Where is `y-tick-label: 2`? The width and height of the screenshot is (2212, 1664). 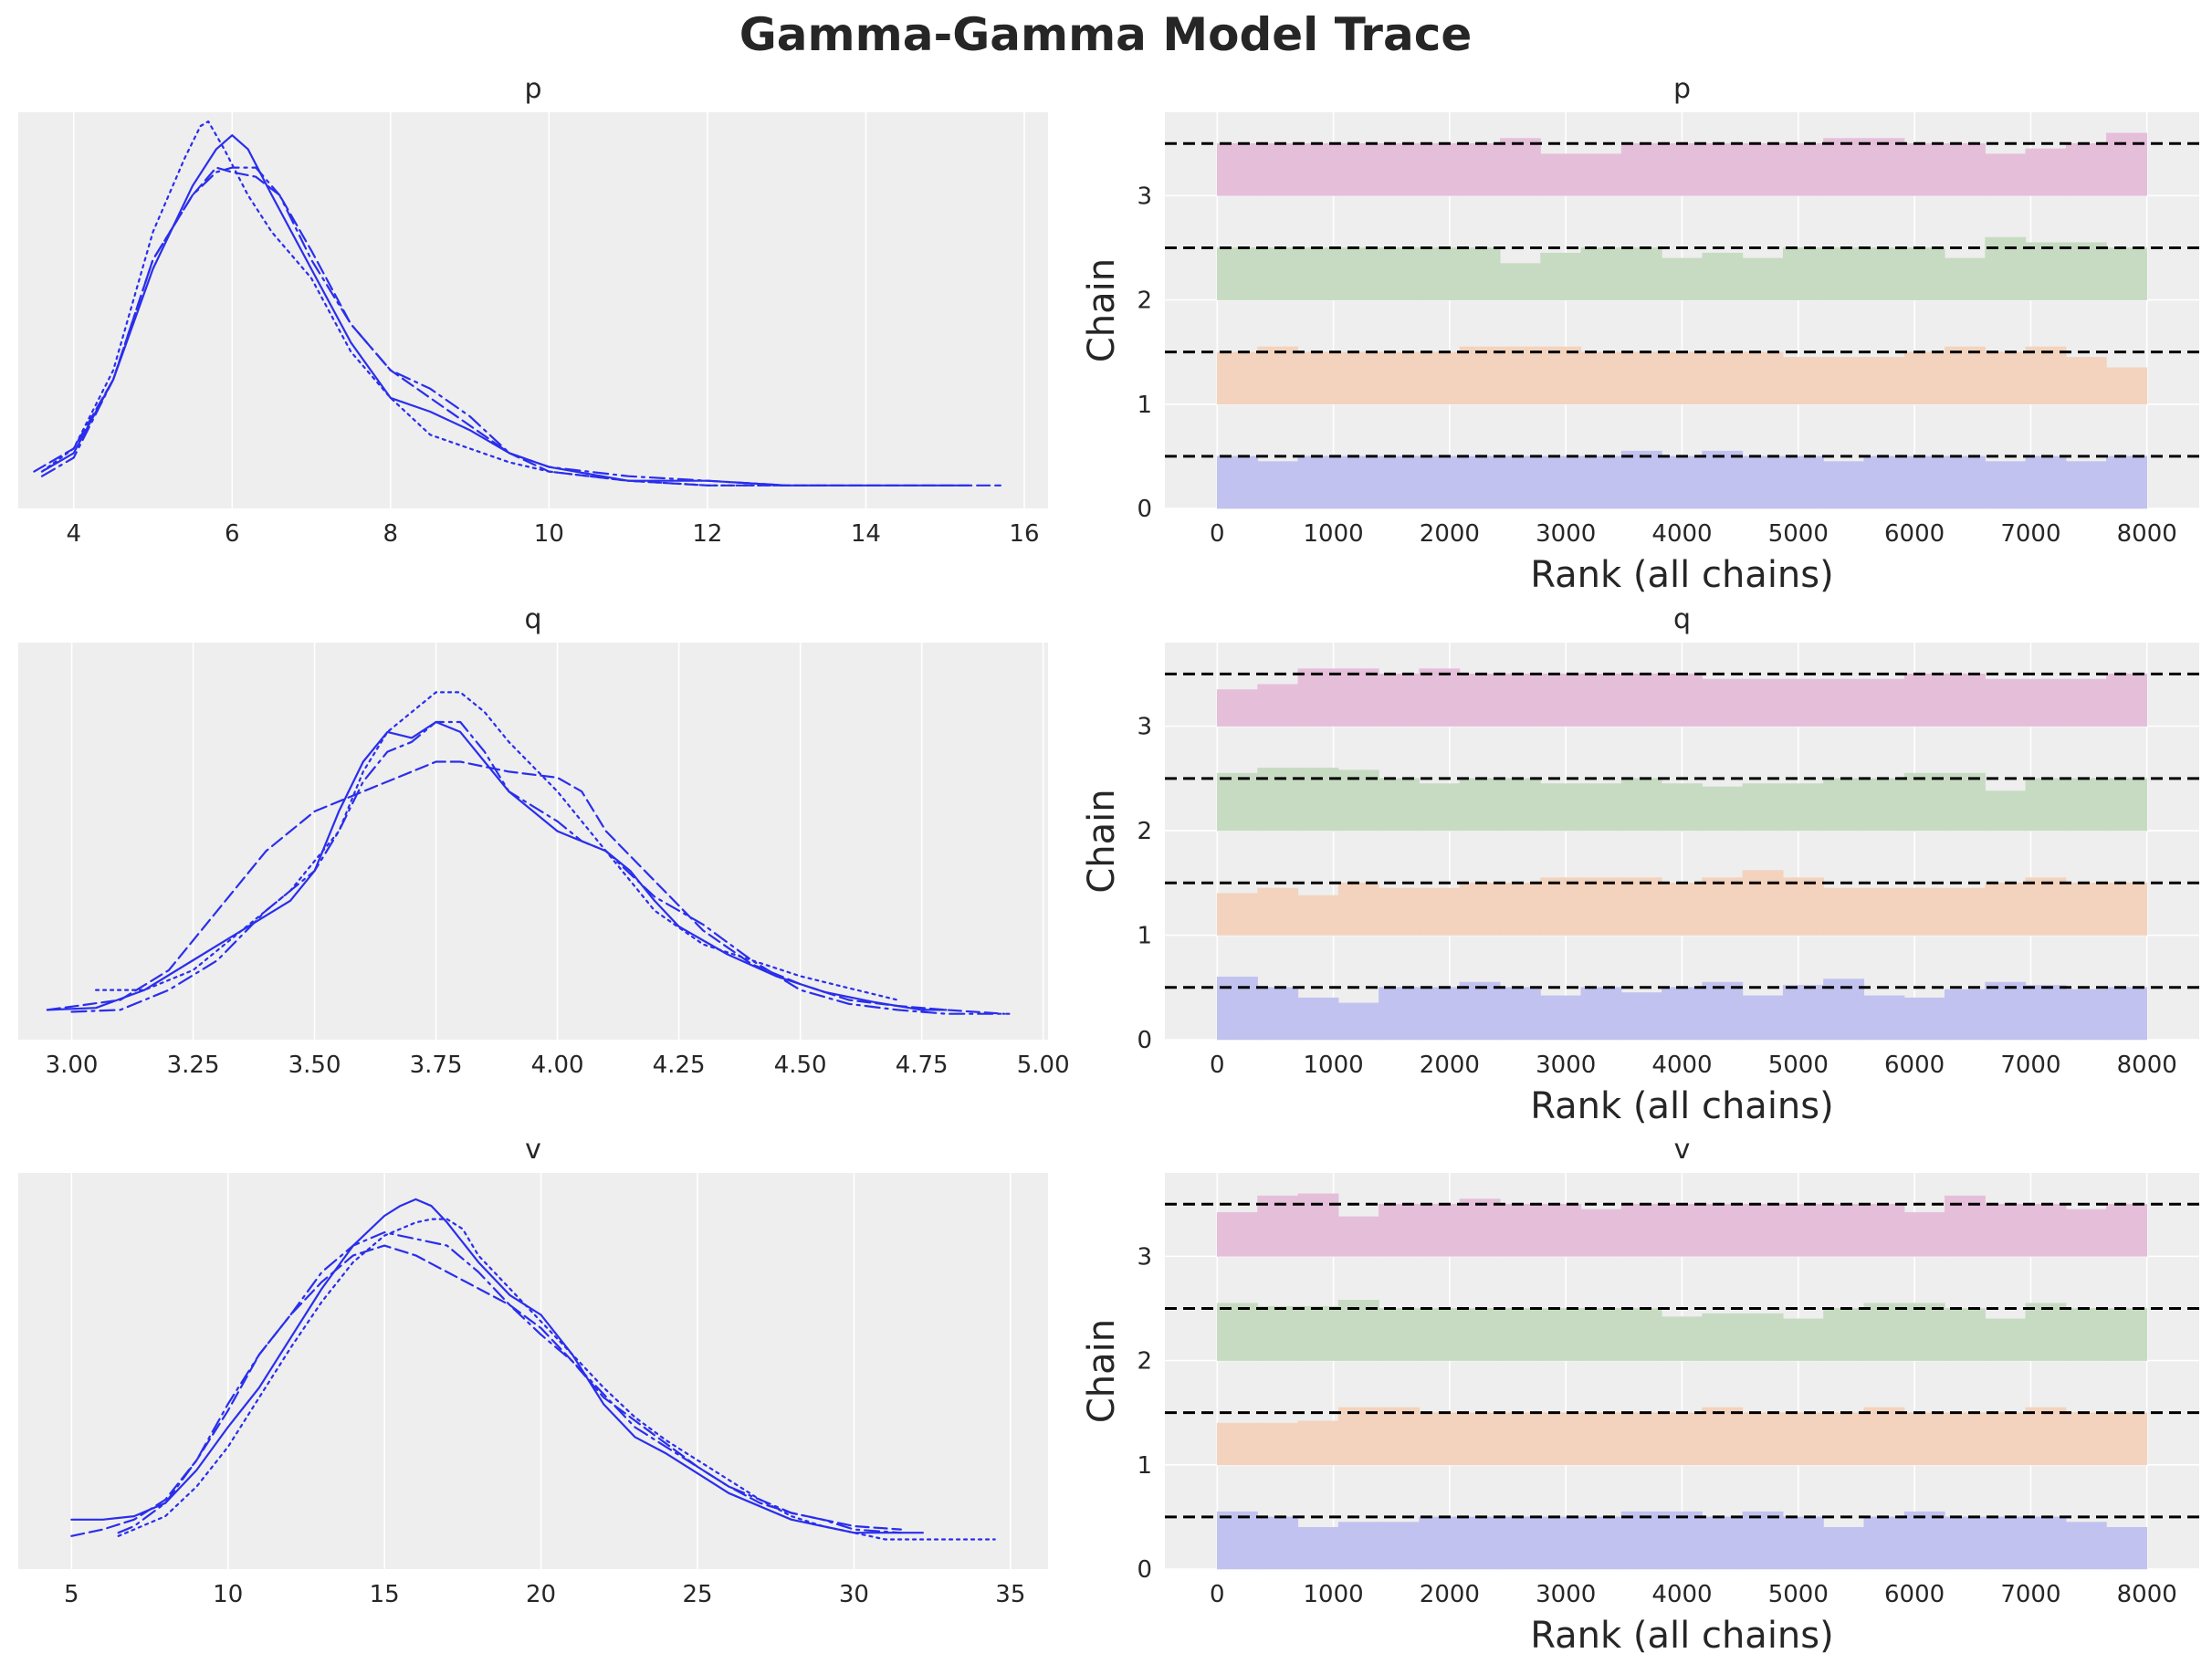
y-tick-label: 2 is located at coordinates (1144, 301).